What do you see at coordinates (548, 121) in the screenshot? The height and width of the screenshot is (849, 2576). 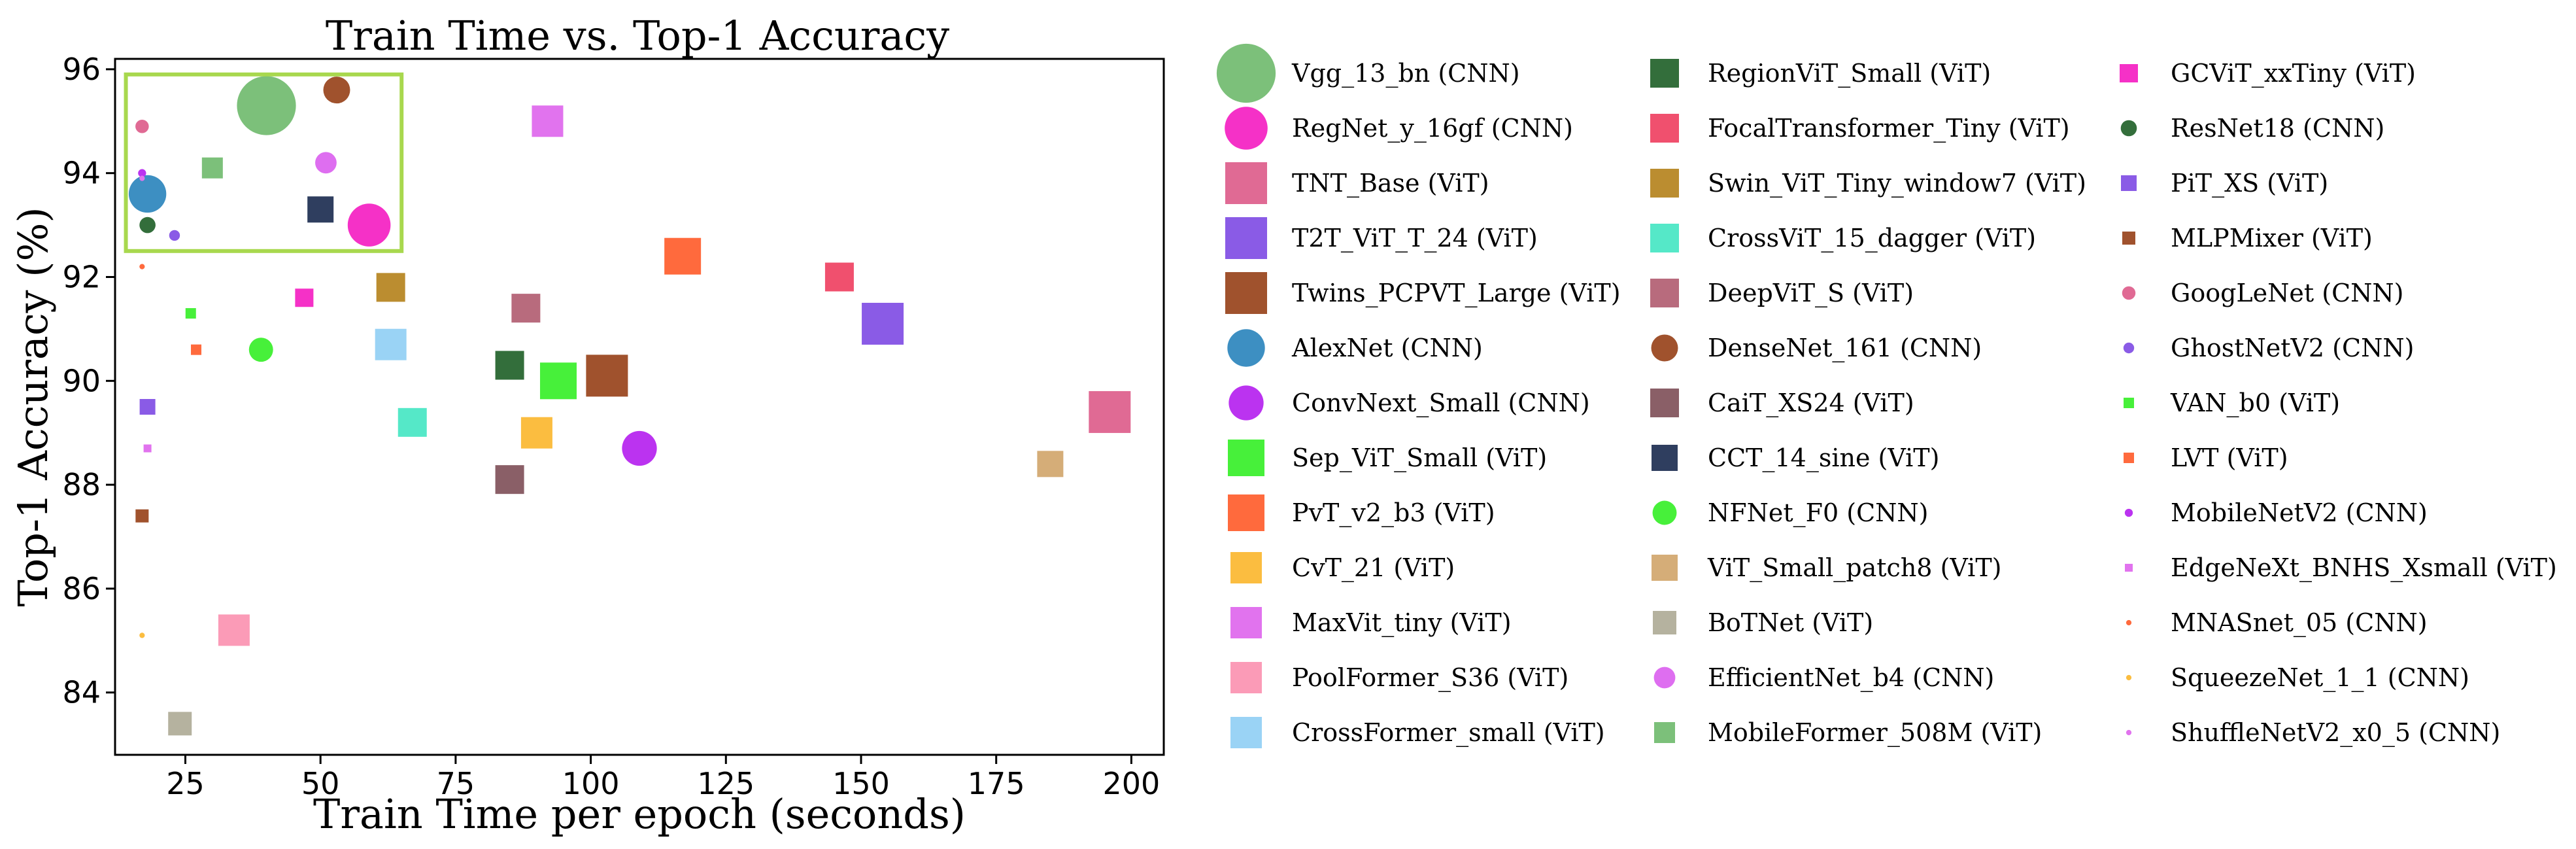 I see `point-maxvit_tiny` at bounding box center [548, 121].